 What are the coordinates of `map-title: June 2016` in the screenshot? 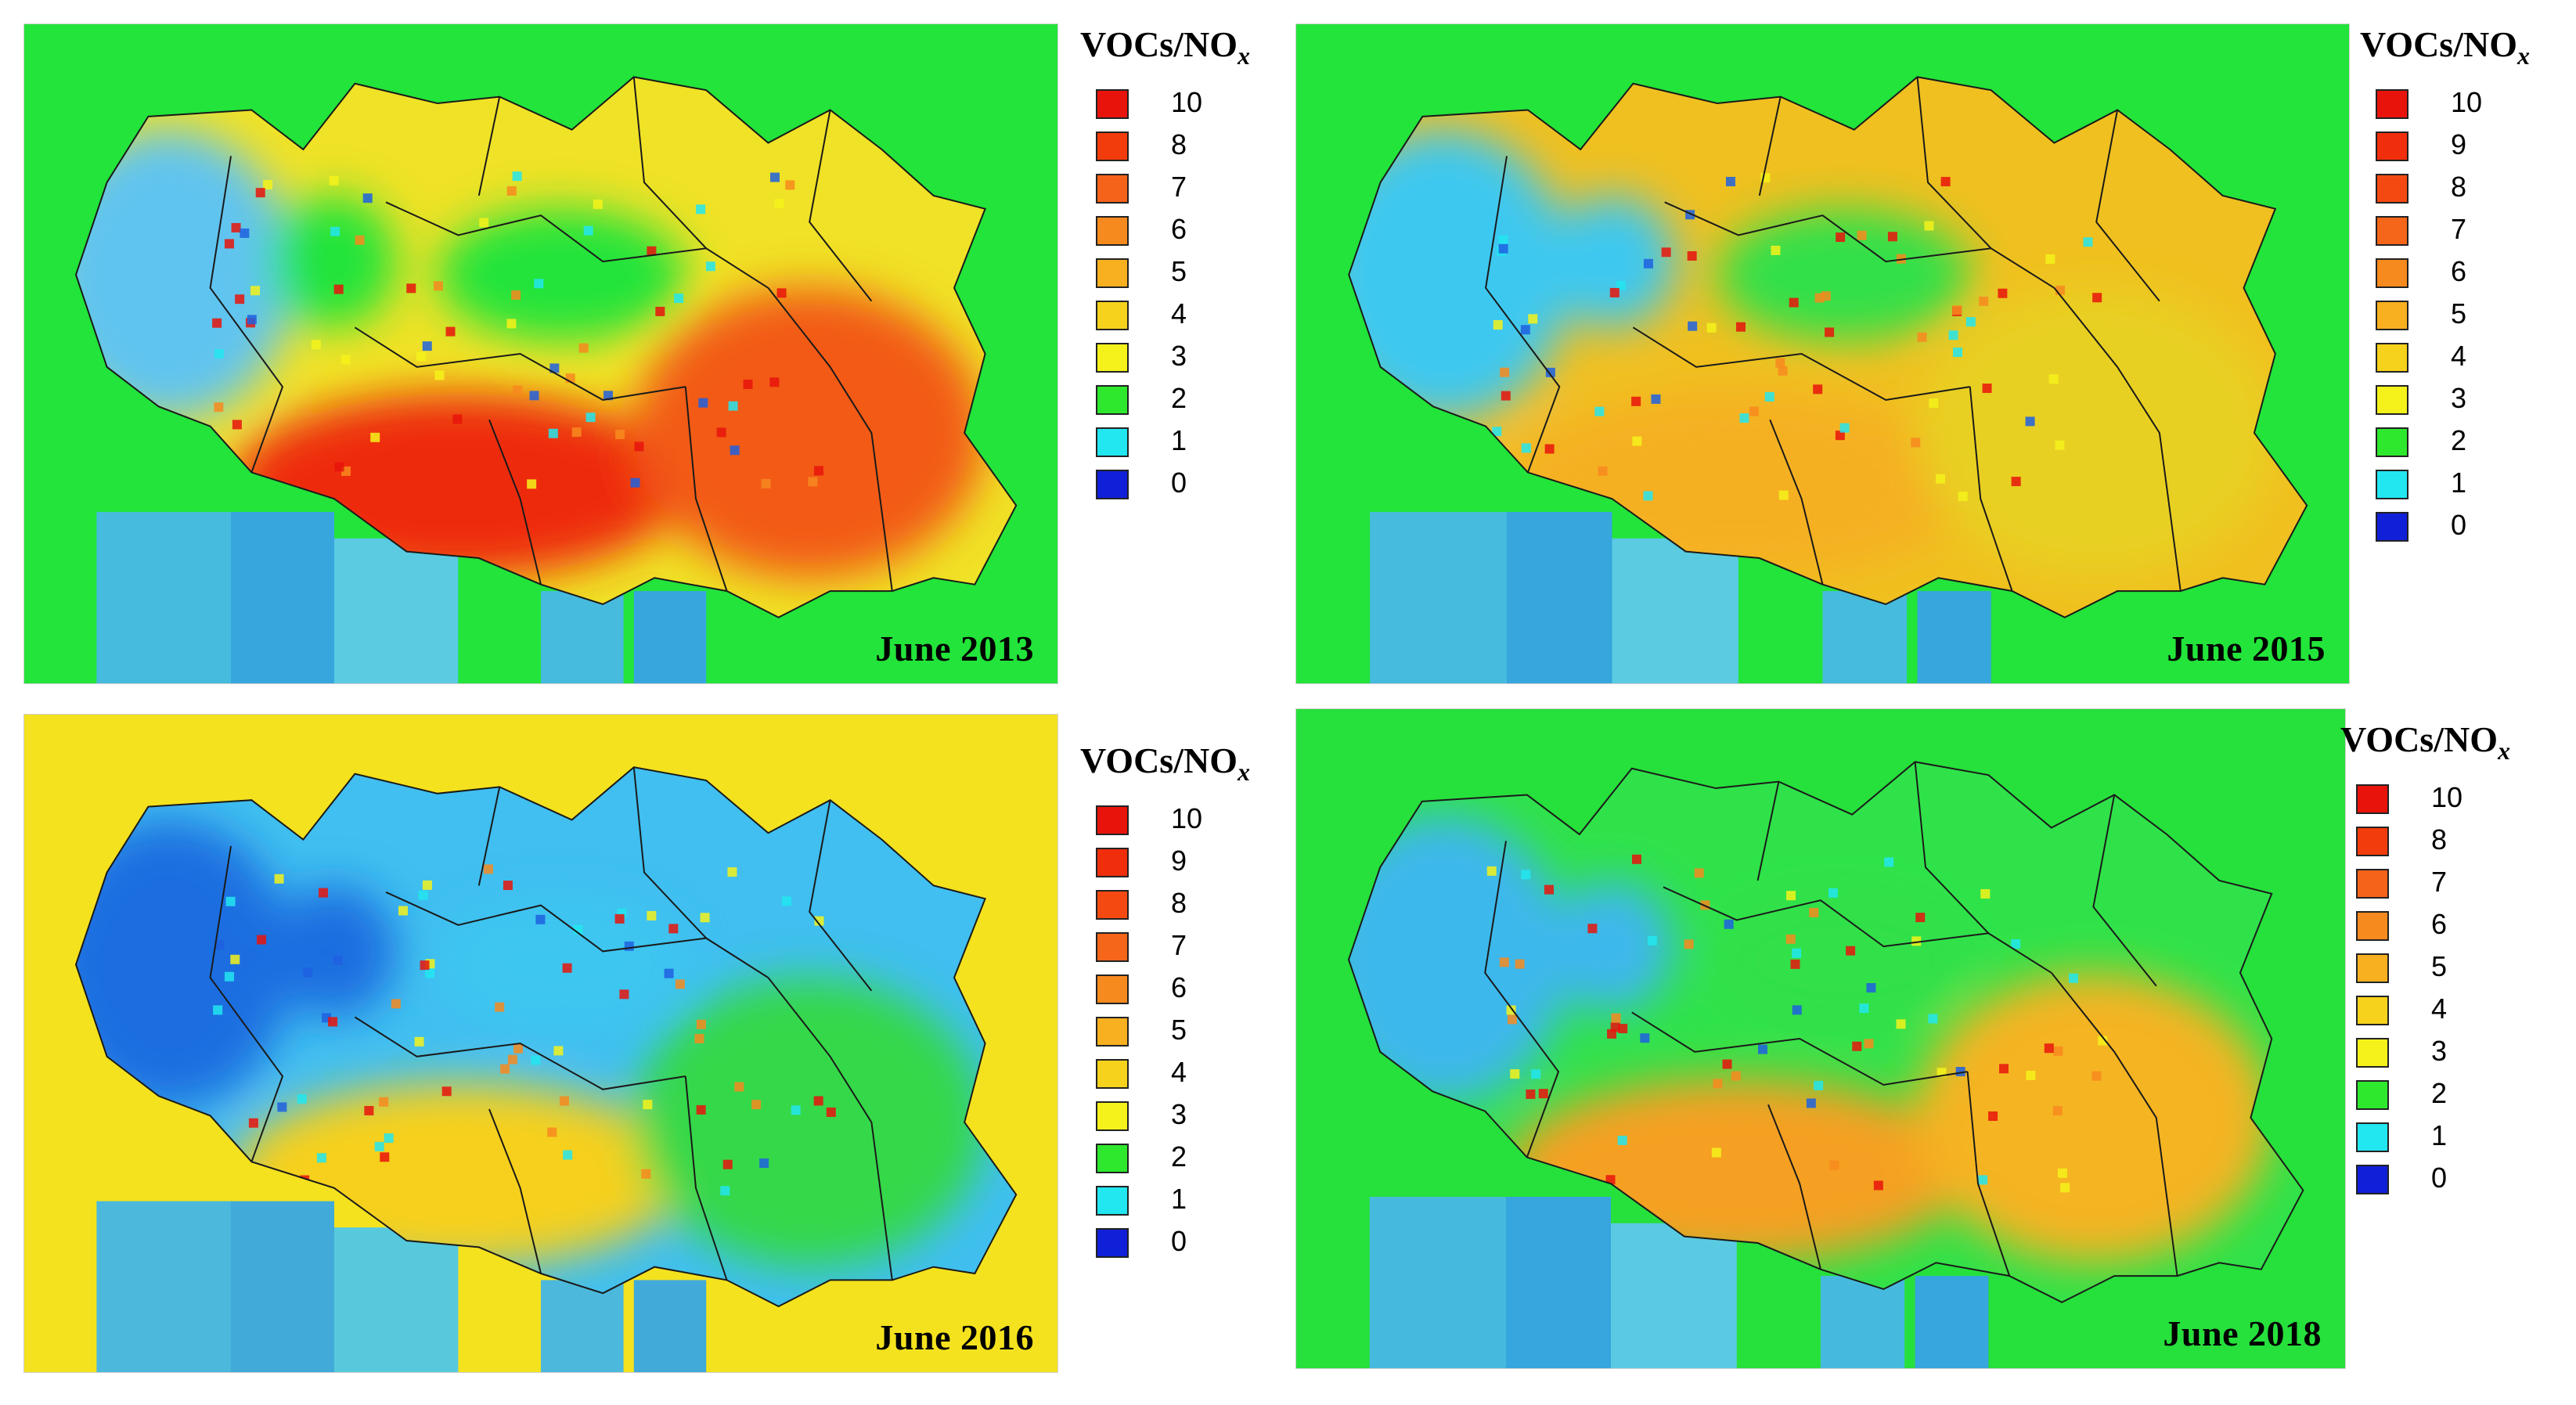 It's located at (954, 1337).